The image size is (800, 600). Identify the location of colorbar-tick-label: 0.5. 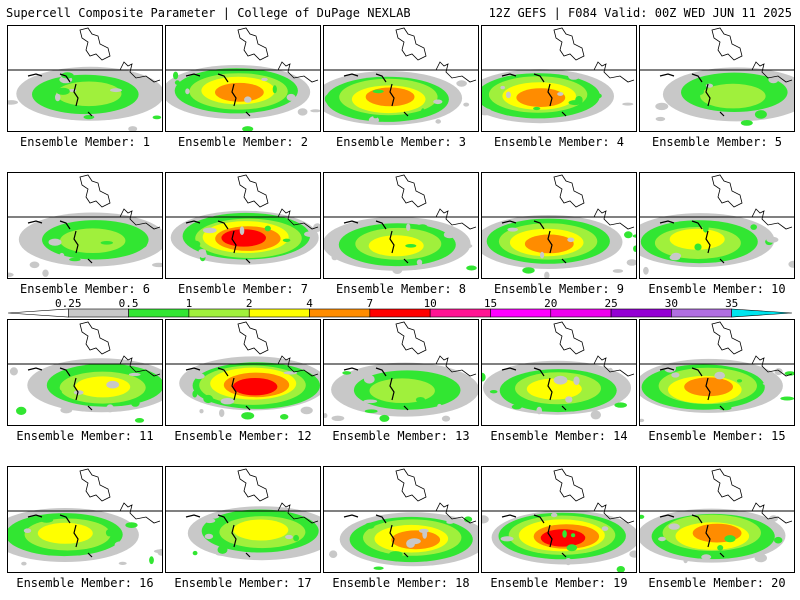
(129, 304).